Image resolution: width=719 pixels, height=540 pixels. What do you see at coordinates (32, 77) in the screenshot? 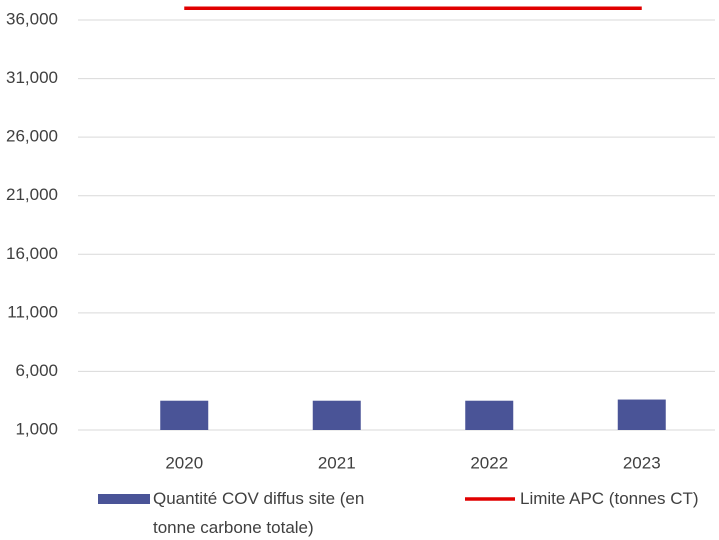
I see `y-tick-label: 31,000` at bounding box center [32, 77].